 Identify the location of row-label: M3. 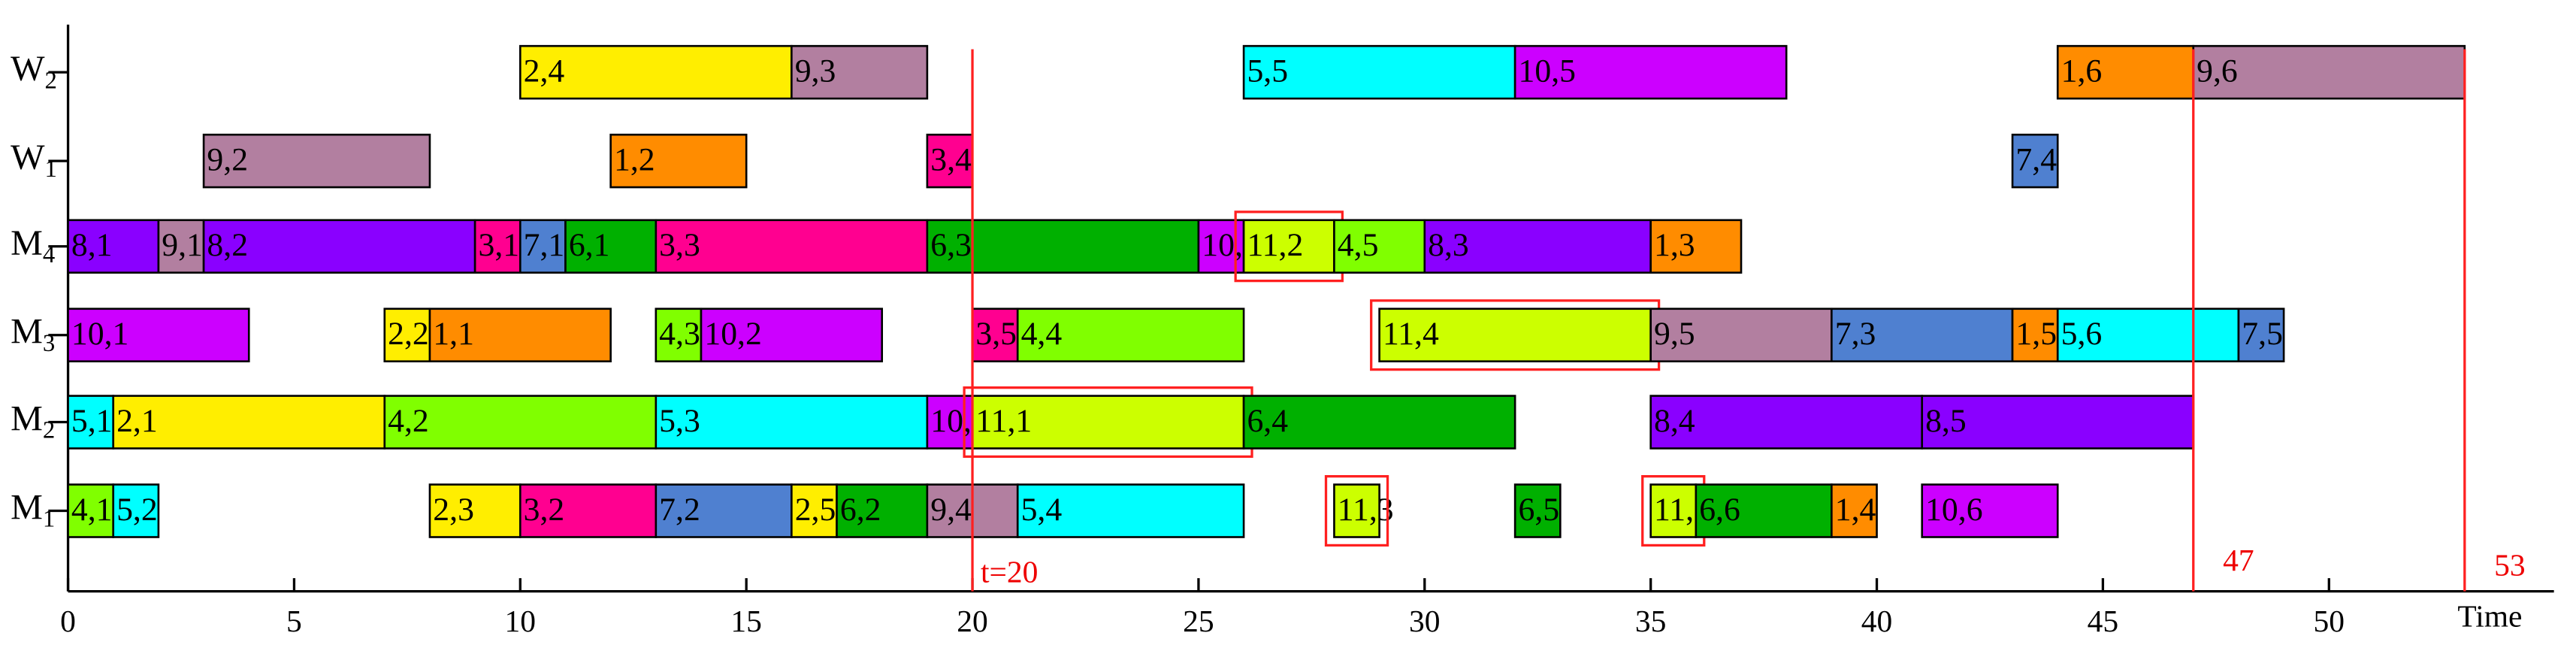
(33, 334).